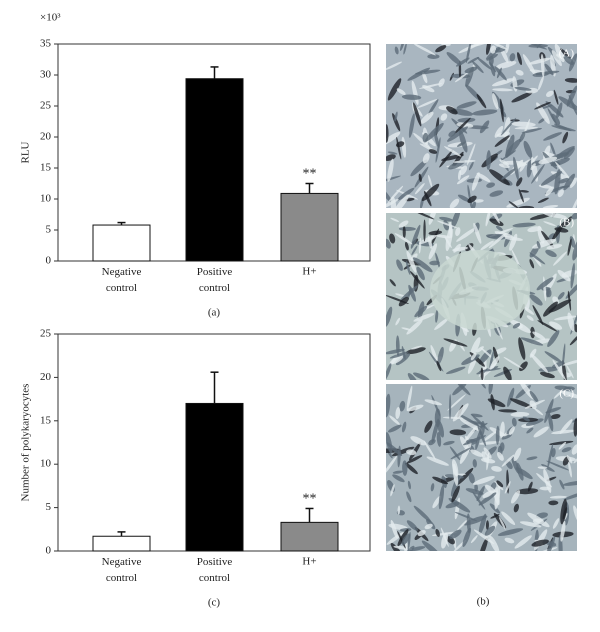 The width and height of the screenshot is (600, 632). What do you see at coordinates (46, 464) in the screenshot?
I see `y-tick-label: 10` at bounding box center [46, 464].